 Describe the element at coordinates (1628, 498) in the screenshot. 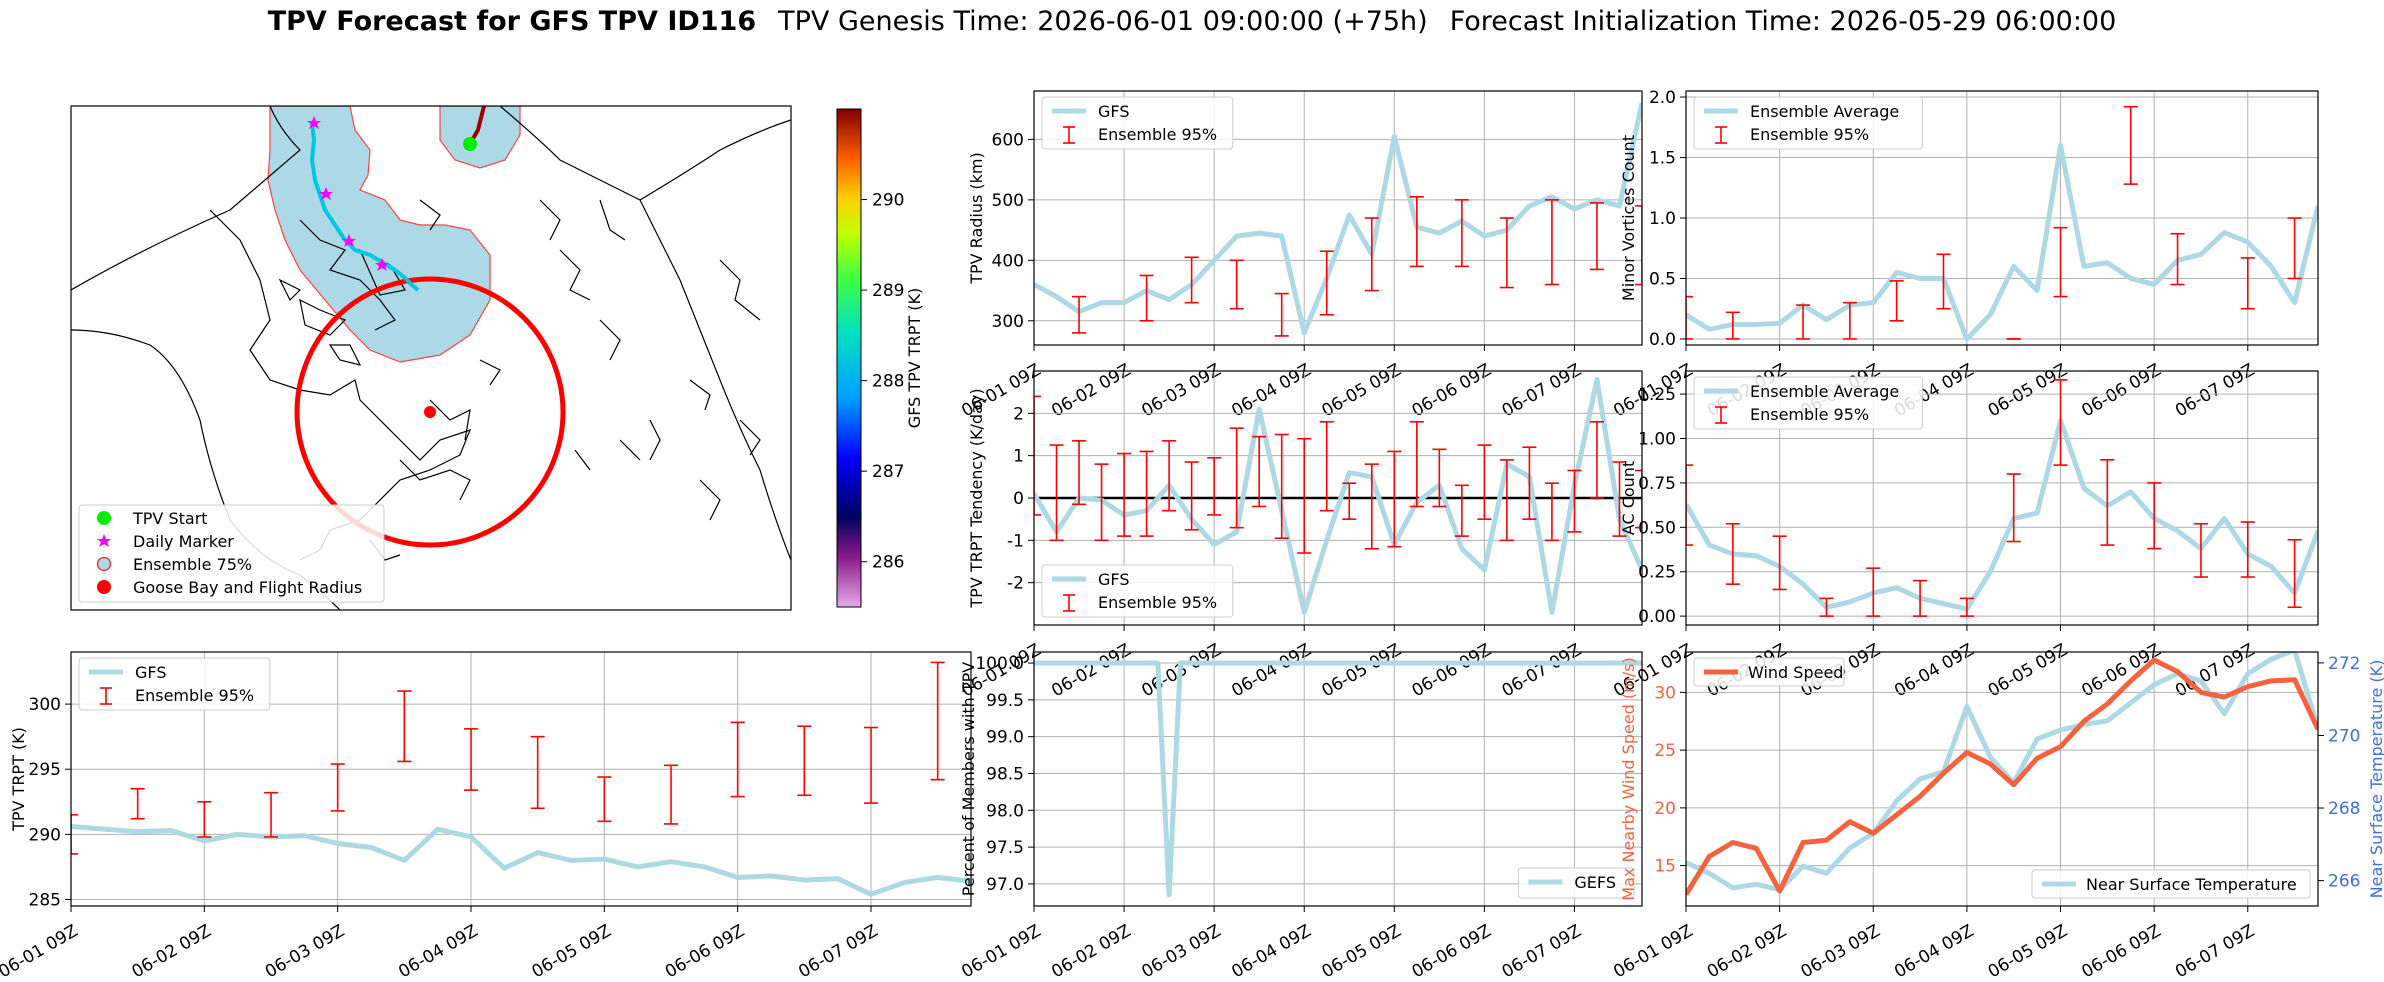

I see `y-axis-label: AC Count` at that location.